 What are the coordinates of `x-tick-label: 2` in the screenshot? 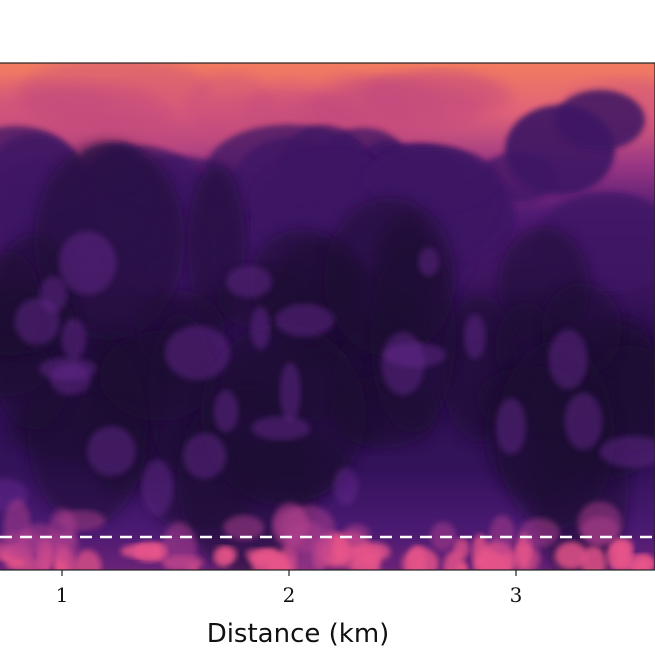 It's located at (289, 595).